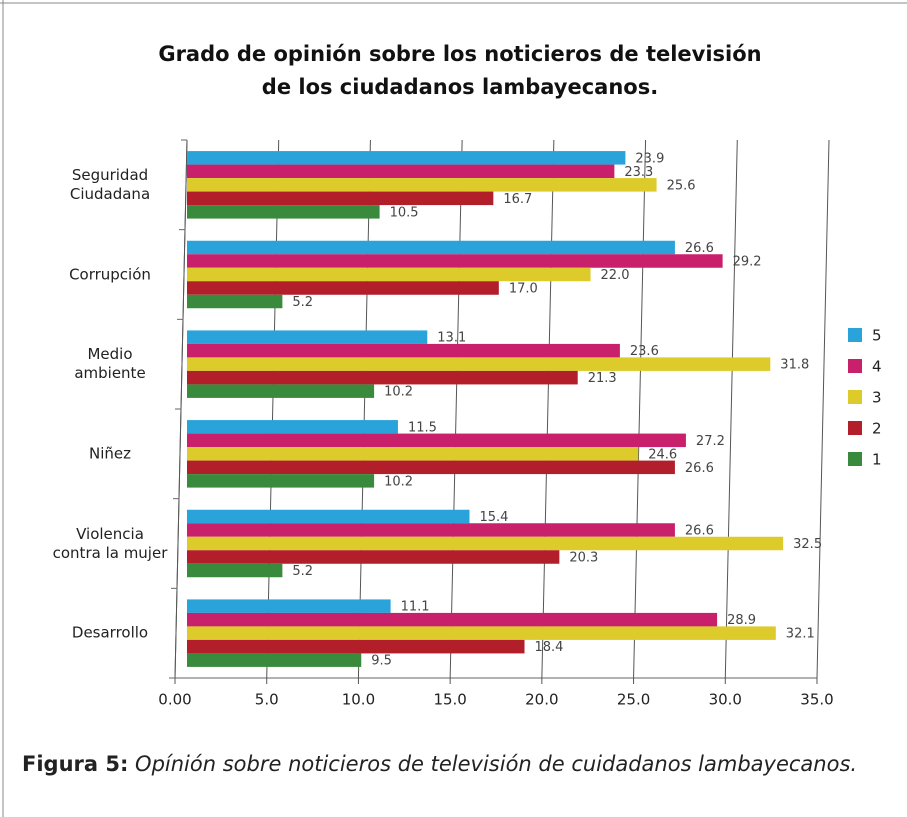  Describe the element at coordinates (602, 378) in the screenshot. I see `value-label: 21.3` at that location.